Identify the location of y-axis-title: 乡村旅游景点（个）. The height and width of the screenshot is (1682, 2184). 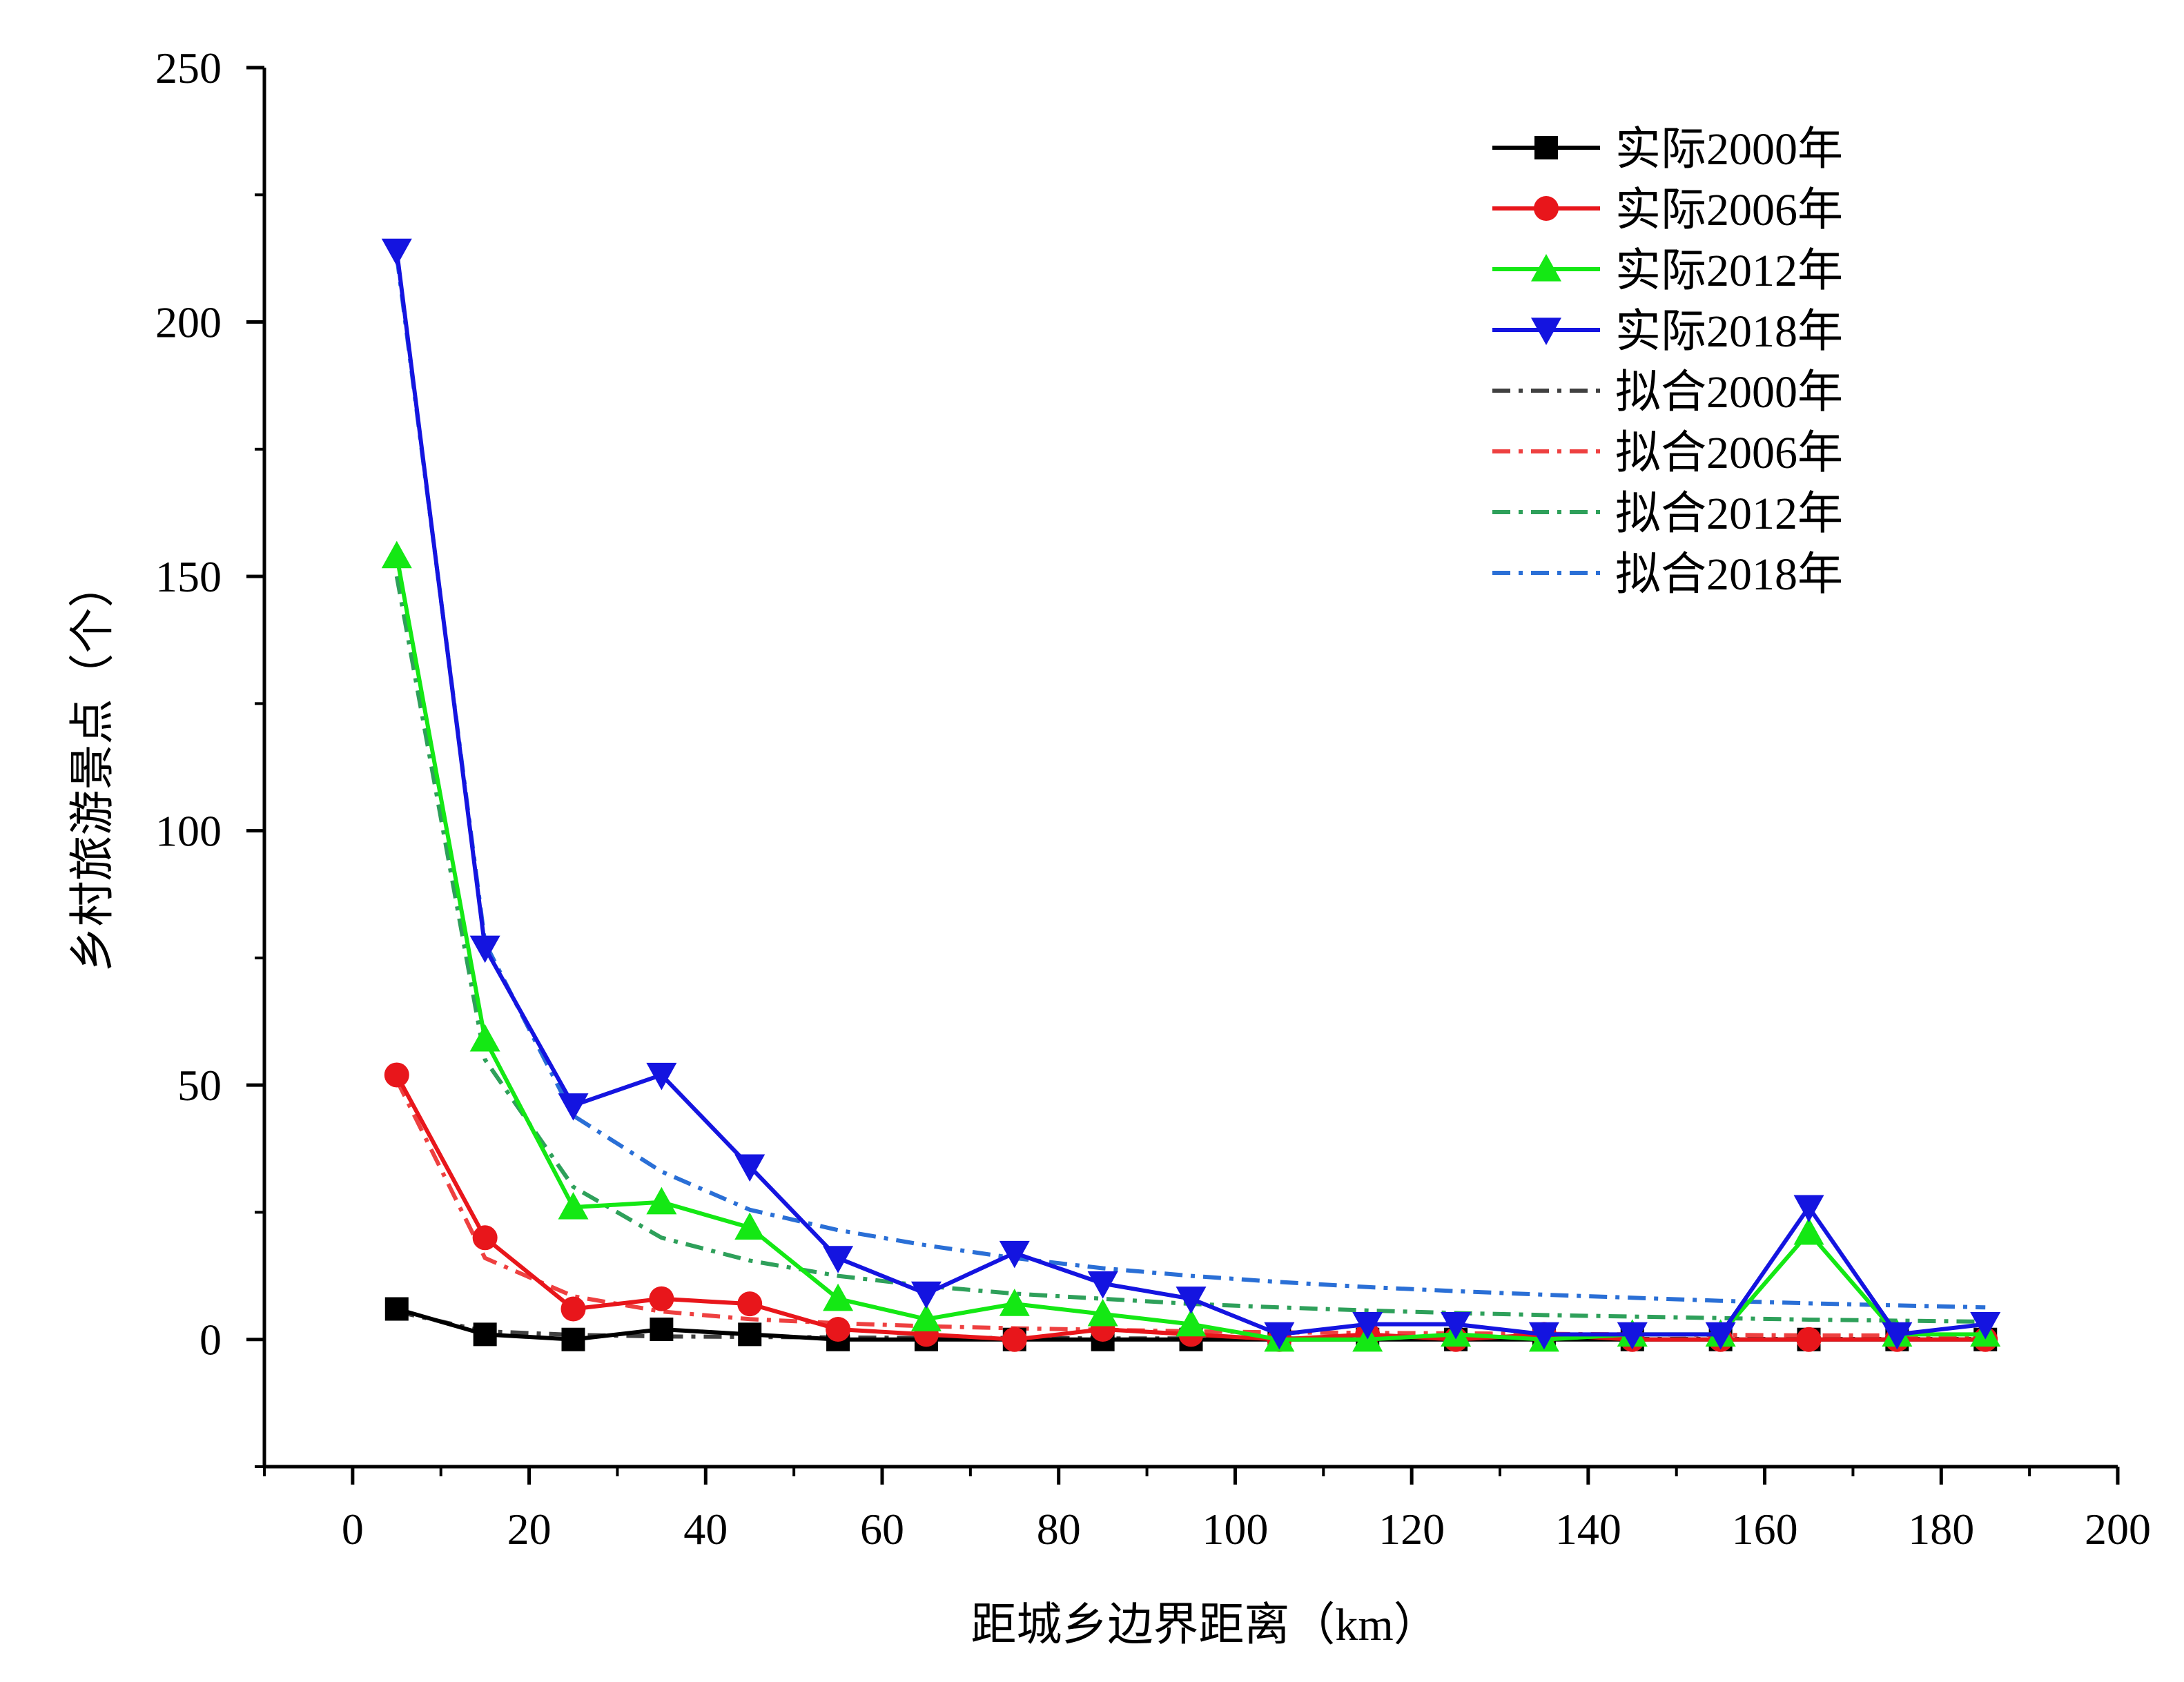
(93, 767).